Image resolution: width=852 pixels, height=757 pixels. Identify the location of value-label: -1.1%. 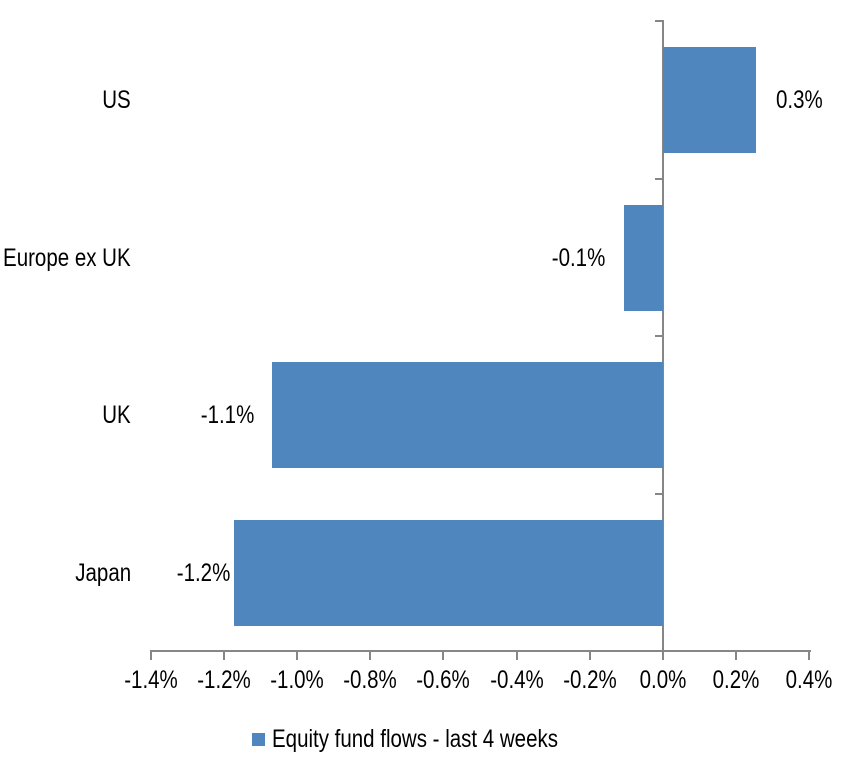
(227, 415).